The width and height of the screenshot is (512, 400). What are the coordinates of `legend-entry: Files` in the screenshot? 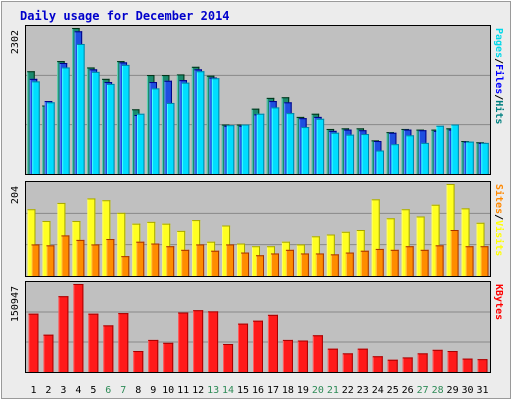 It's located at (499, 79).